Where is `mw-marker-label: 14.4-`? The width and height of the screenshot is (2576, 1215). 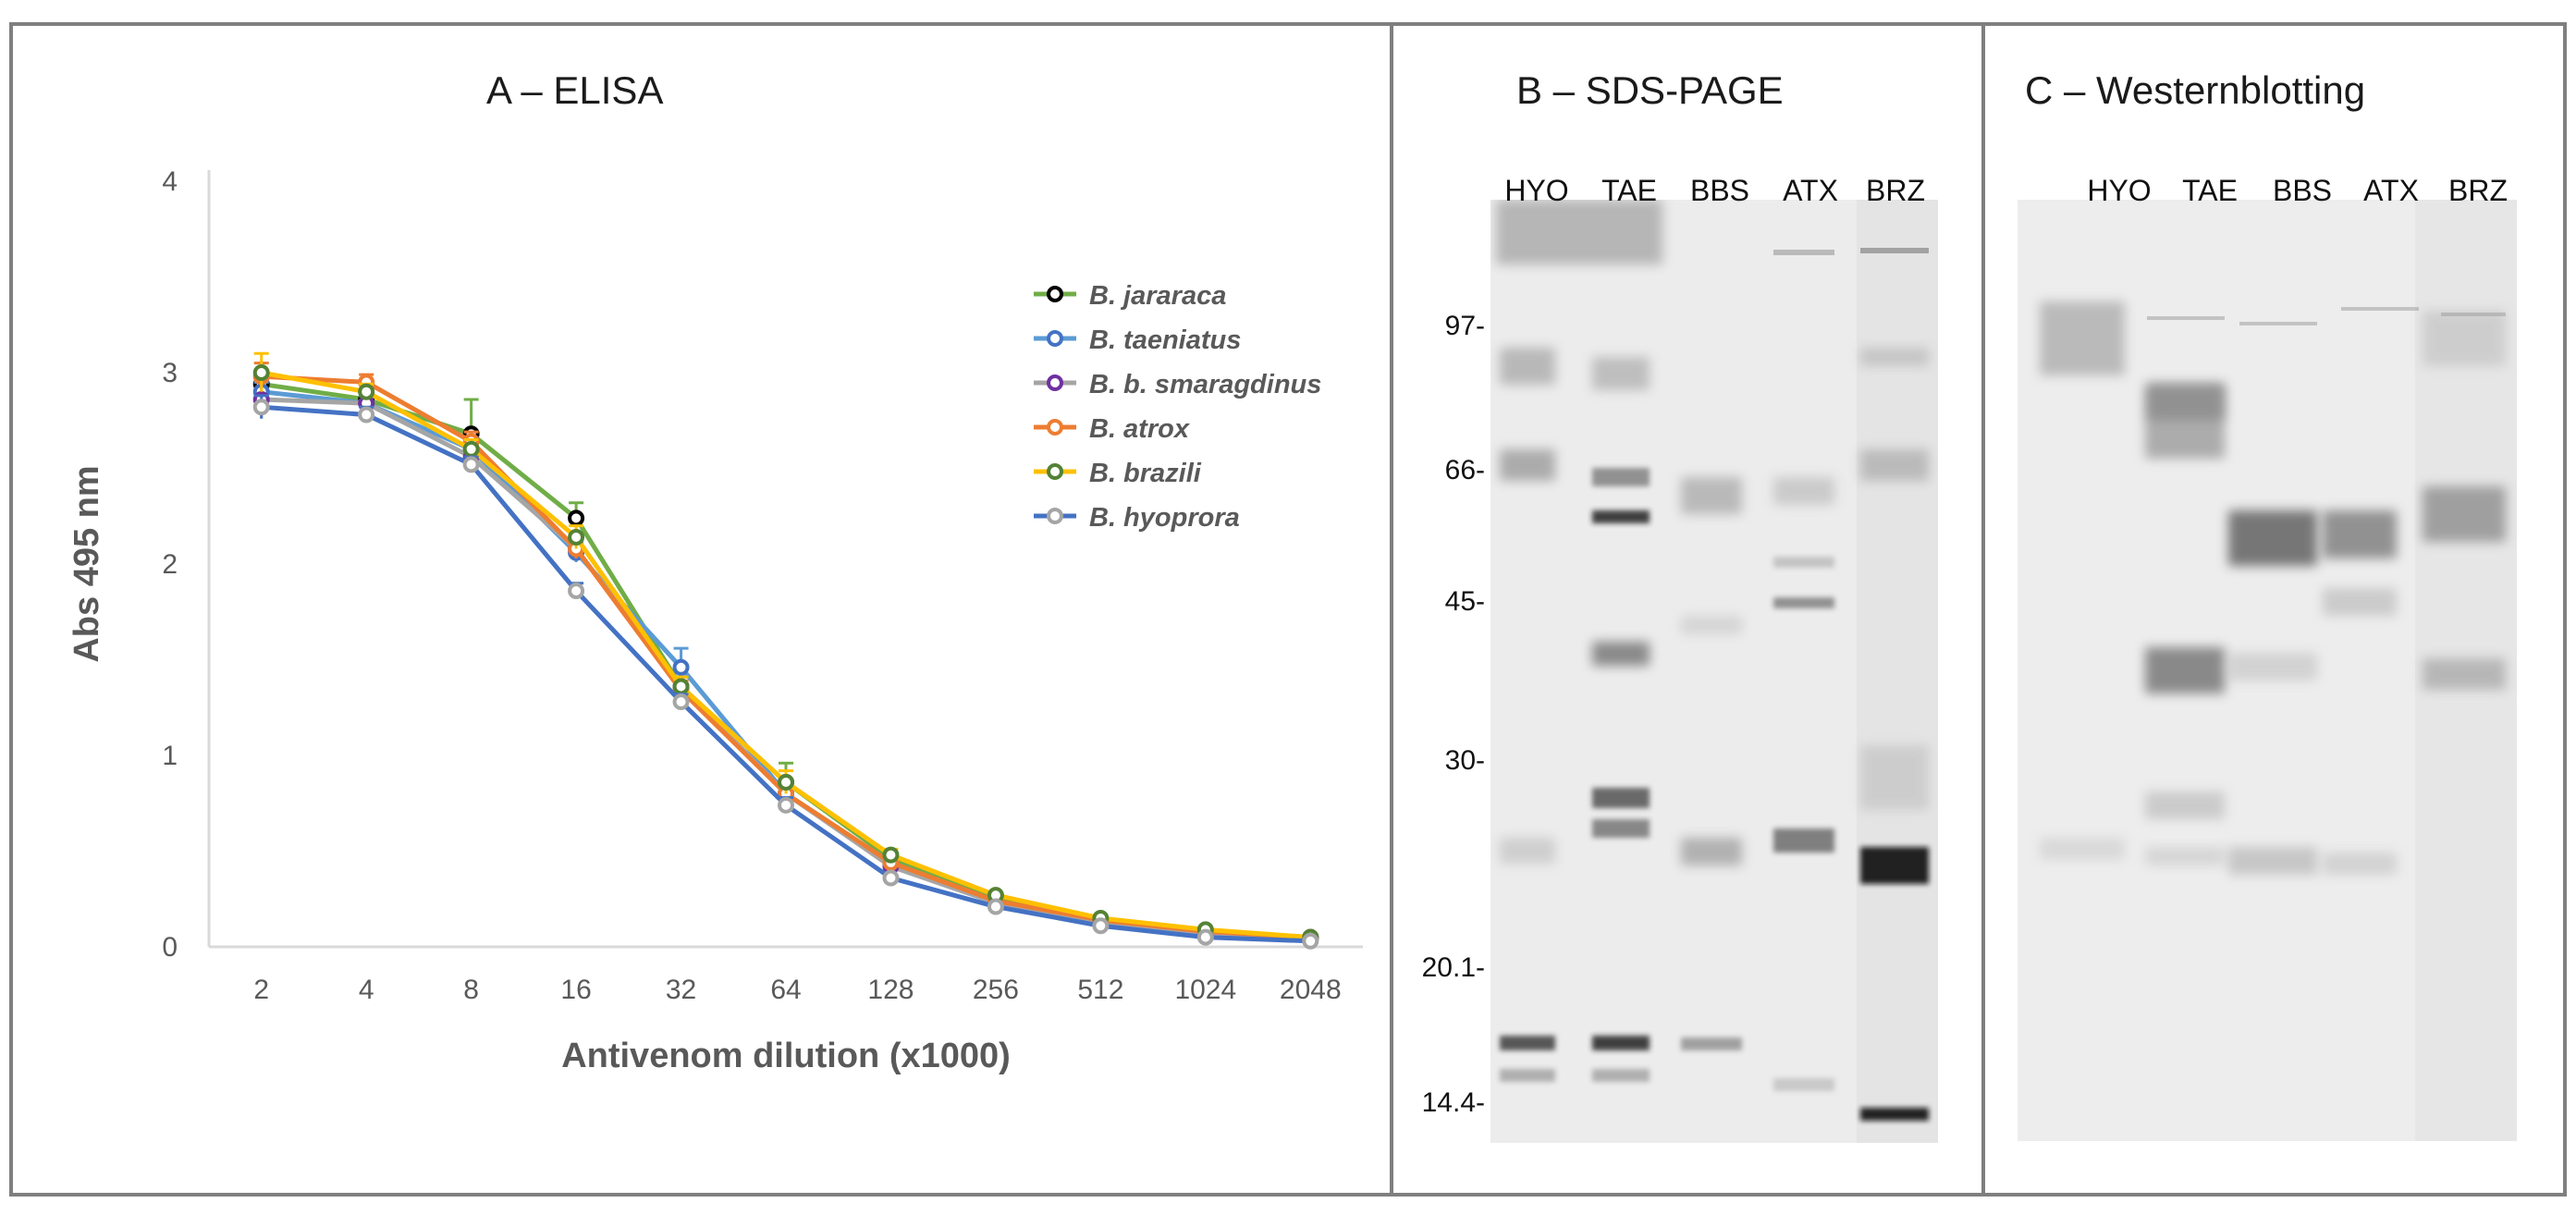 mw-marker-label: 14.4- is located at coordinates (1453, 1102).